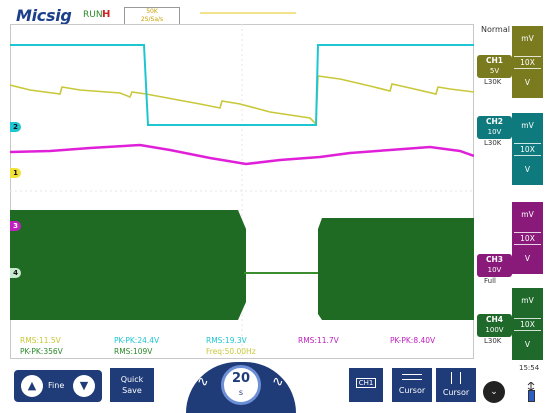 This screenshot has height=413, width=550. I want to click on battery-icon, so click(531, 396).